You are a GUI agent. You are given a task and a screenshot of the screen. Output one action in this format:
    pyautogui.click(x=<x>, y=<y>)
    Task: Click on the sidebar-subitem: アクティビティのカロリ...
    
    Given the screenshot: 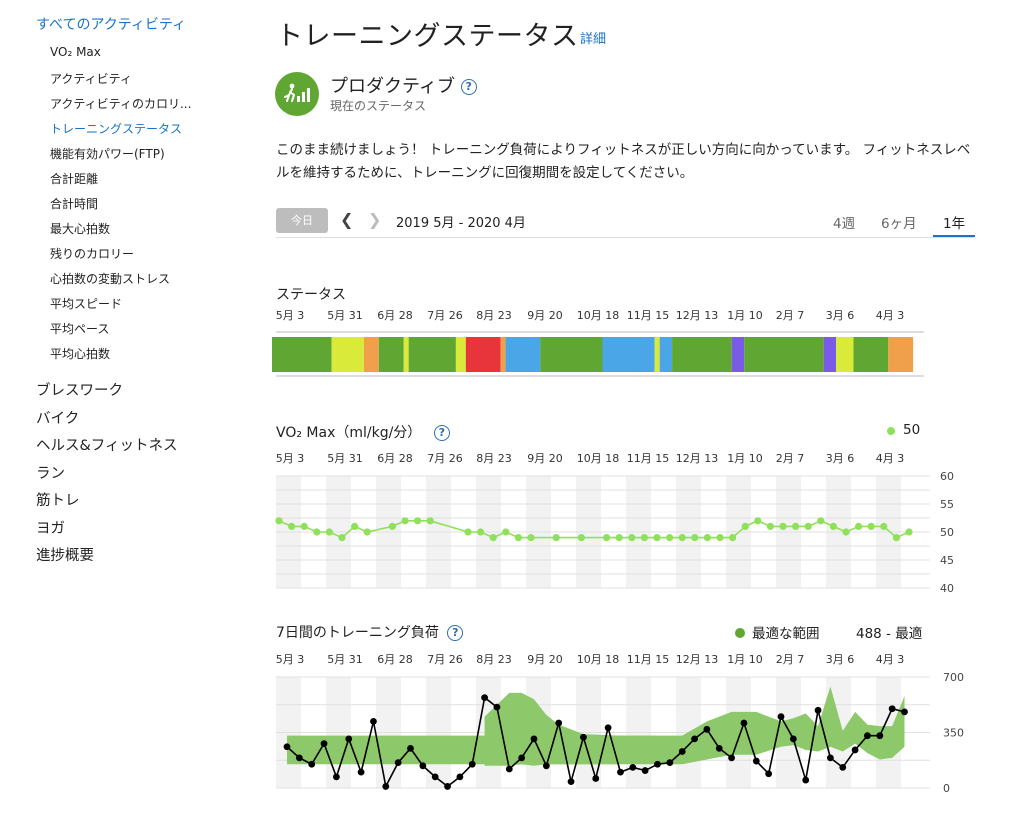 What is the action you would take?
    pyautogui.click(x=121, y=104)
    